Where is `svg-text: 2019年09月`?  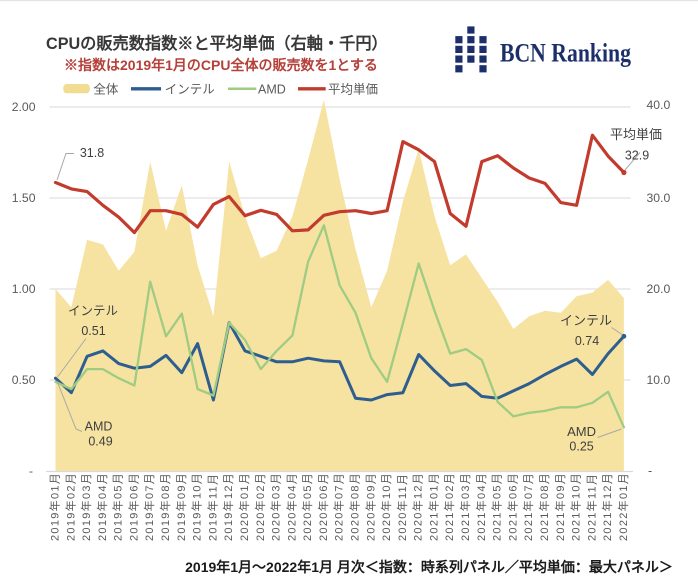 svg-text: 2019年09月 is located at coordinates (181, 506).